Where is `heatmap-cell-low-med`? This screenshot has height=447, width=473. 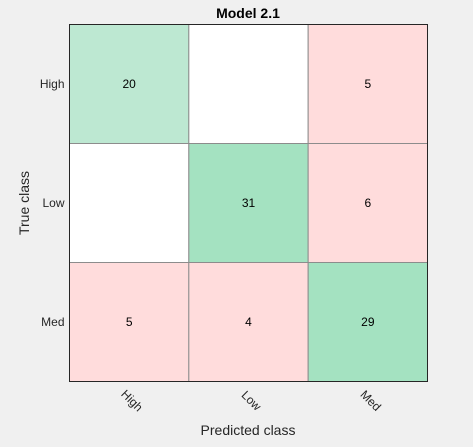 heatmap-cell-low-med is located at coordinates (367, 203).